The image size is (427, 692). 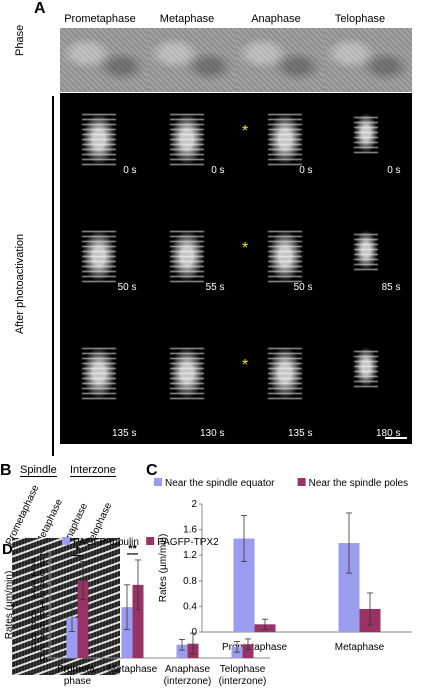 I want to click on time-label: 180 s, so click(x=388, y=433).